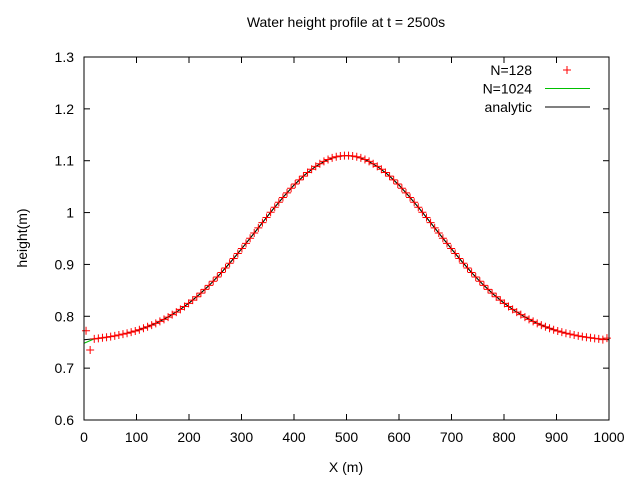 The height and width of the screenshot is (485, 640). What do you see at coordinates (452, 437) in the screenshot?
I see `x-tick-label: 700` at bounding box center [452, 437].